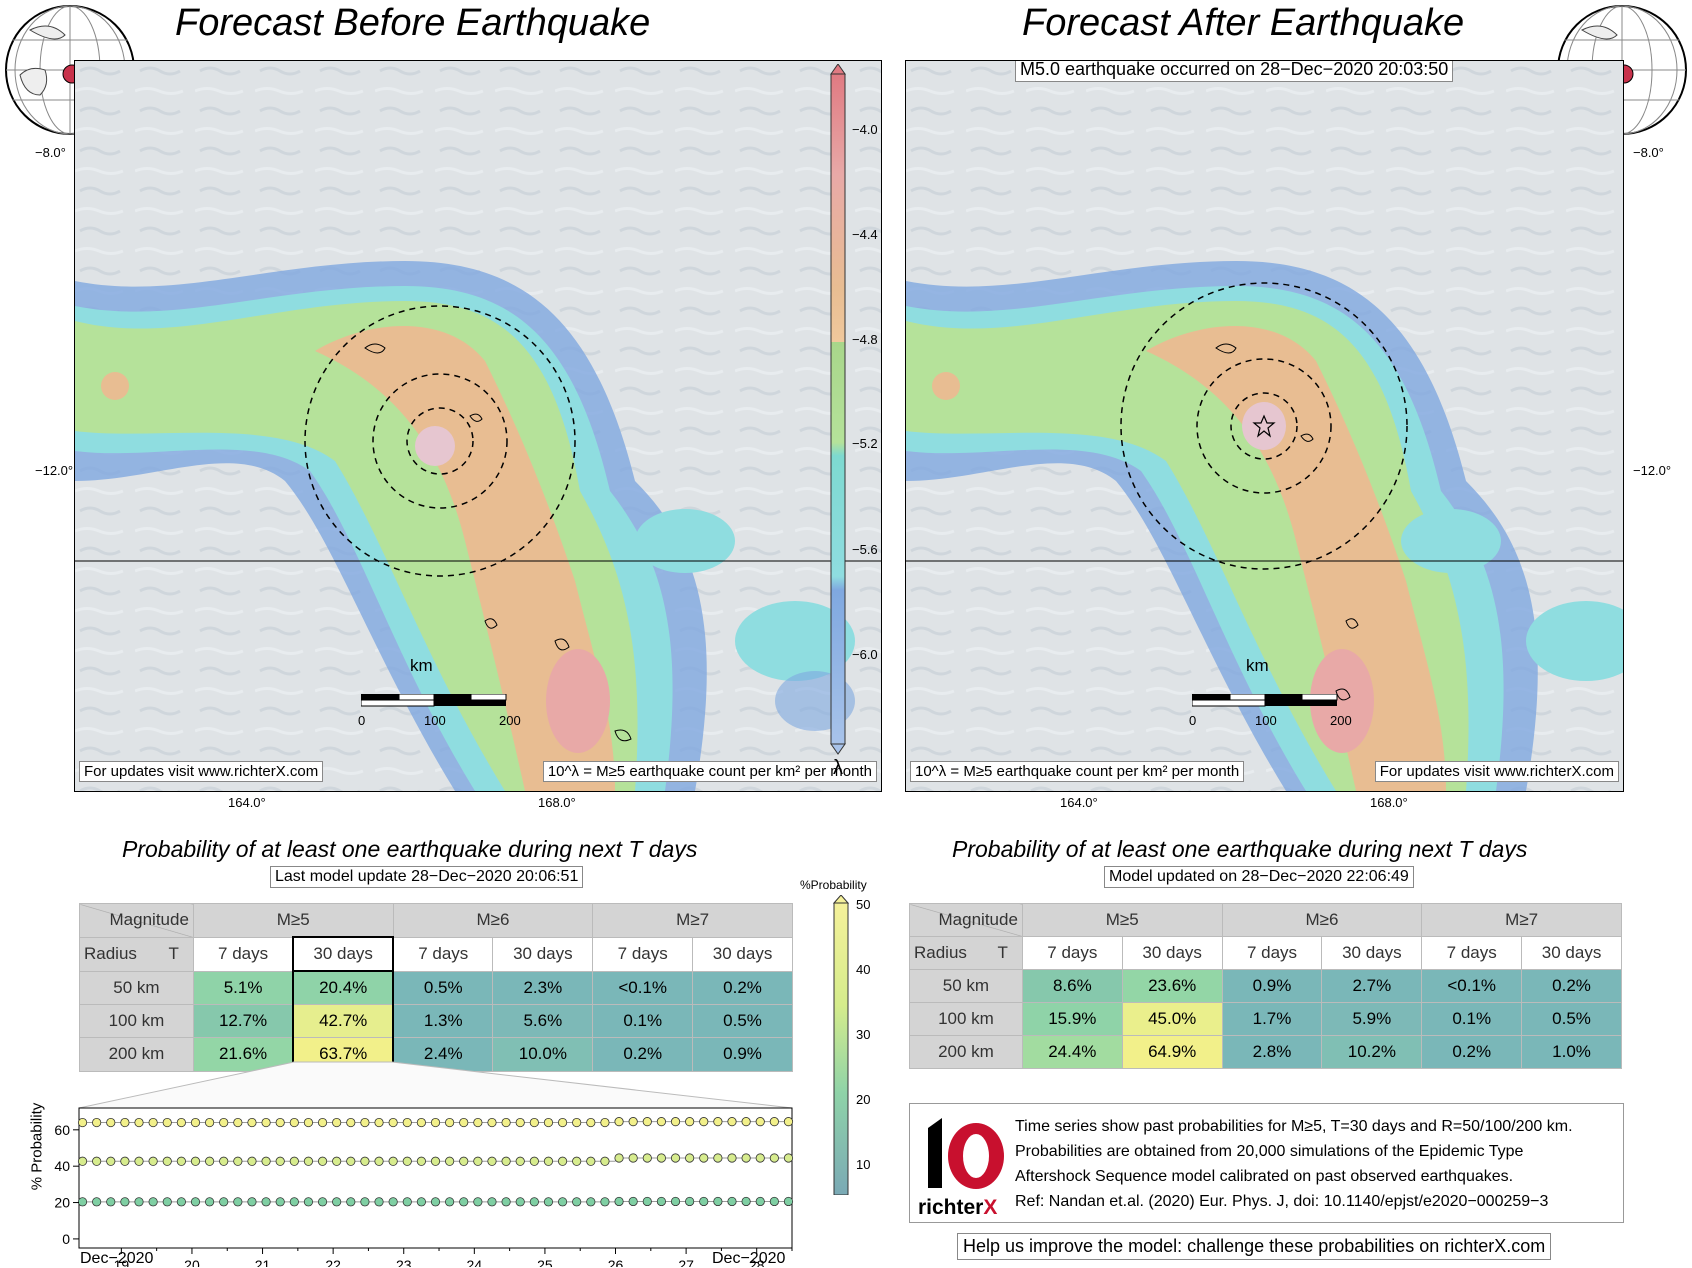 This screenshot has width=1692, height=1268. What do you see at coordinates (1072, 1019) in the screenshot?
I see `right-cell: 15.9%` at bounding box center [1072, 1019].